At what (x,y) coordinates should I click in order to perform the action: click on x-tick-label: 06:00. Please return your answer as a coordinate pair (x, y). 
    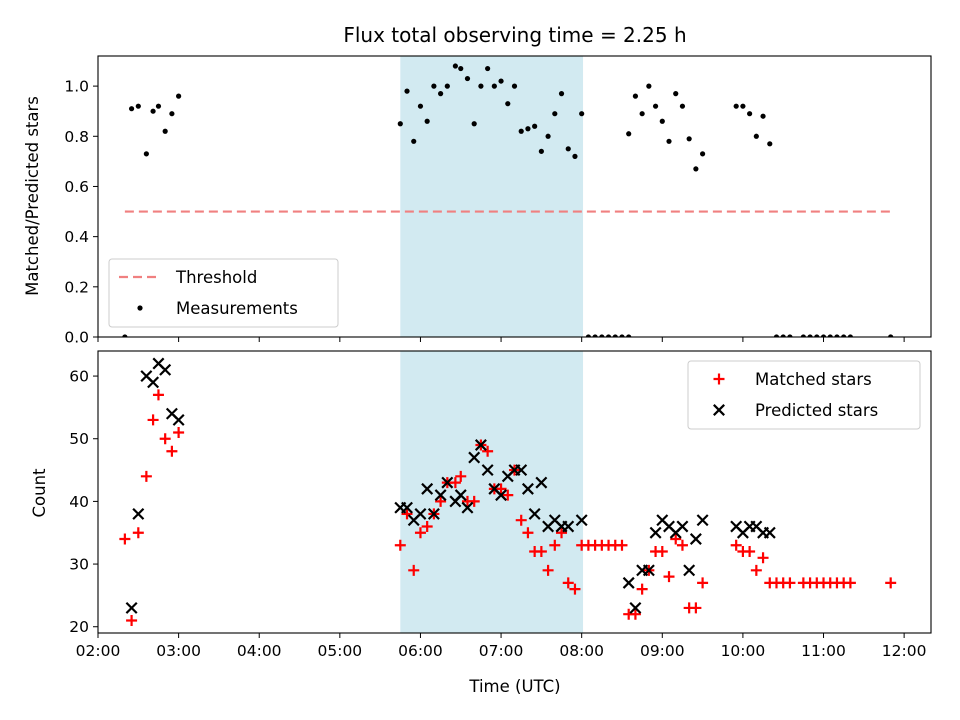
    Looking at the image, I should click on (420, 651).